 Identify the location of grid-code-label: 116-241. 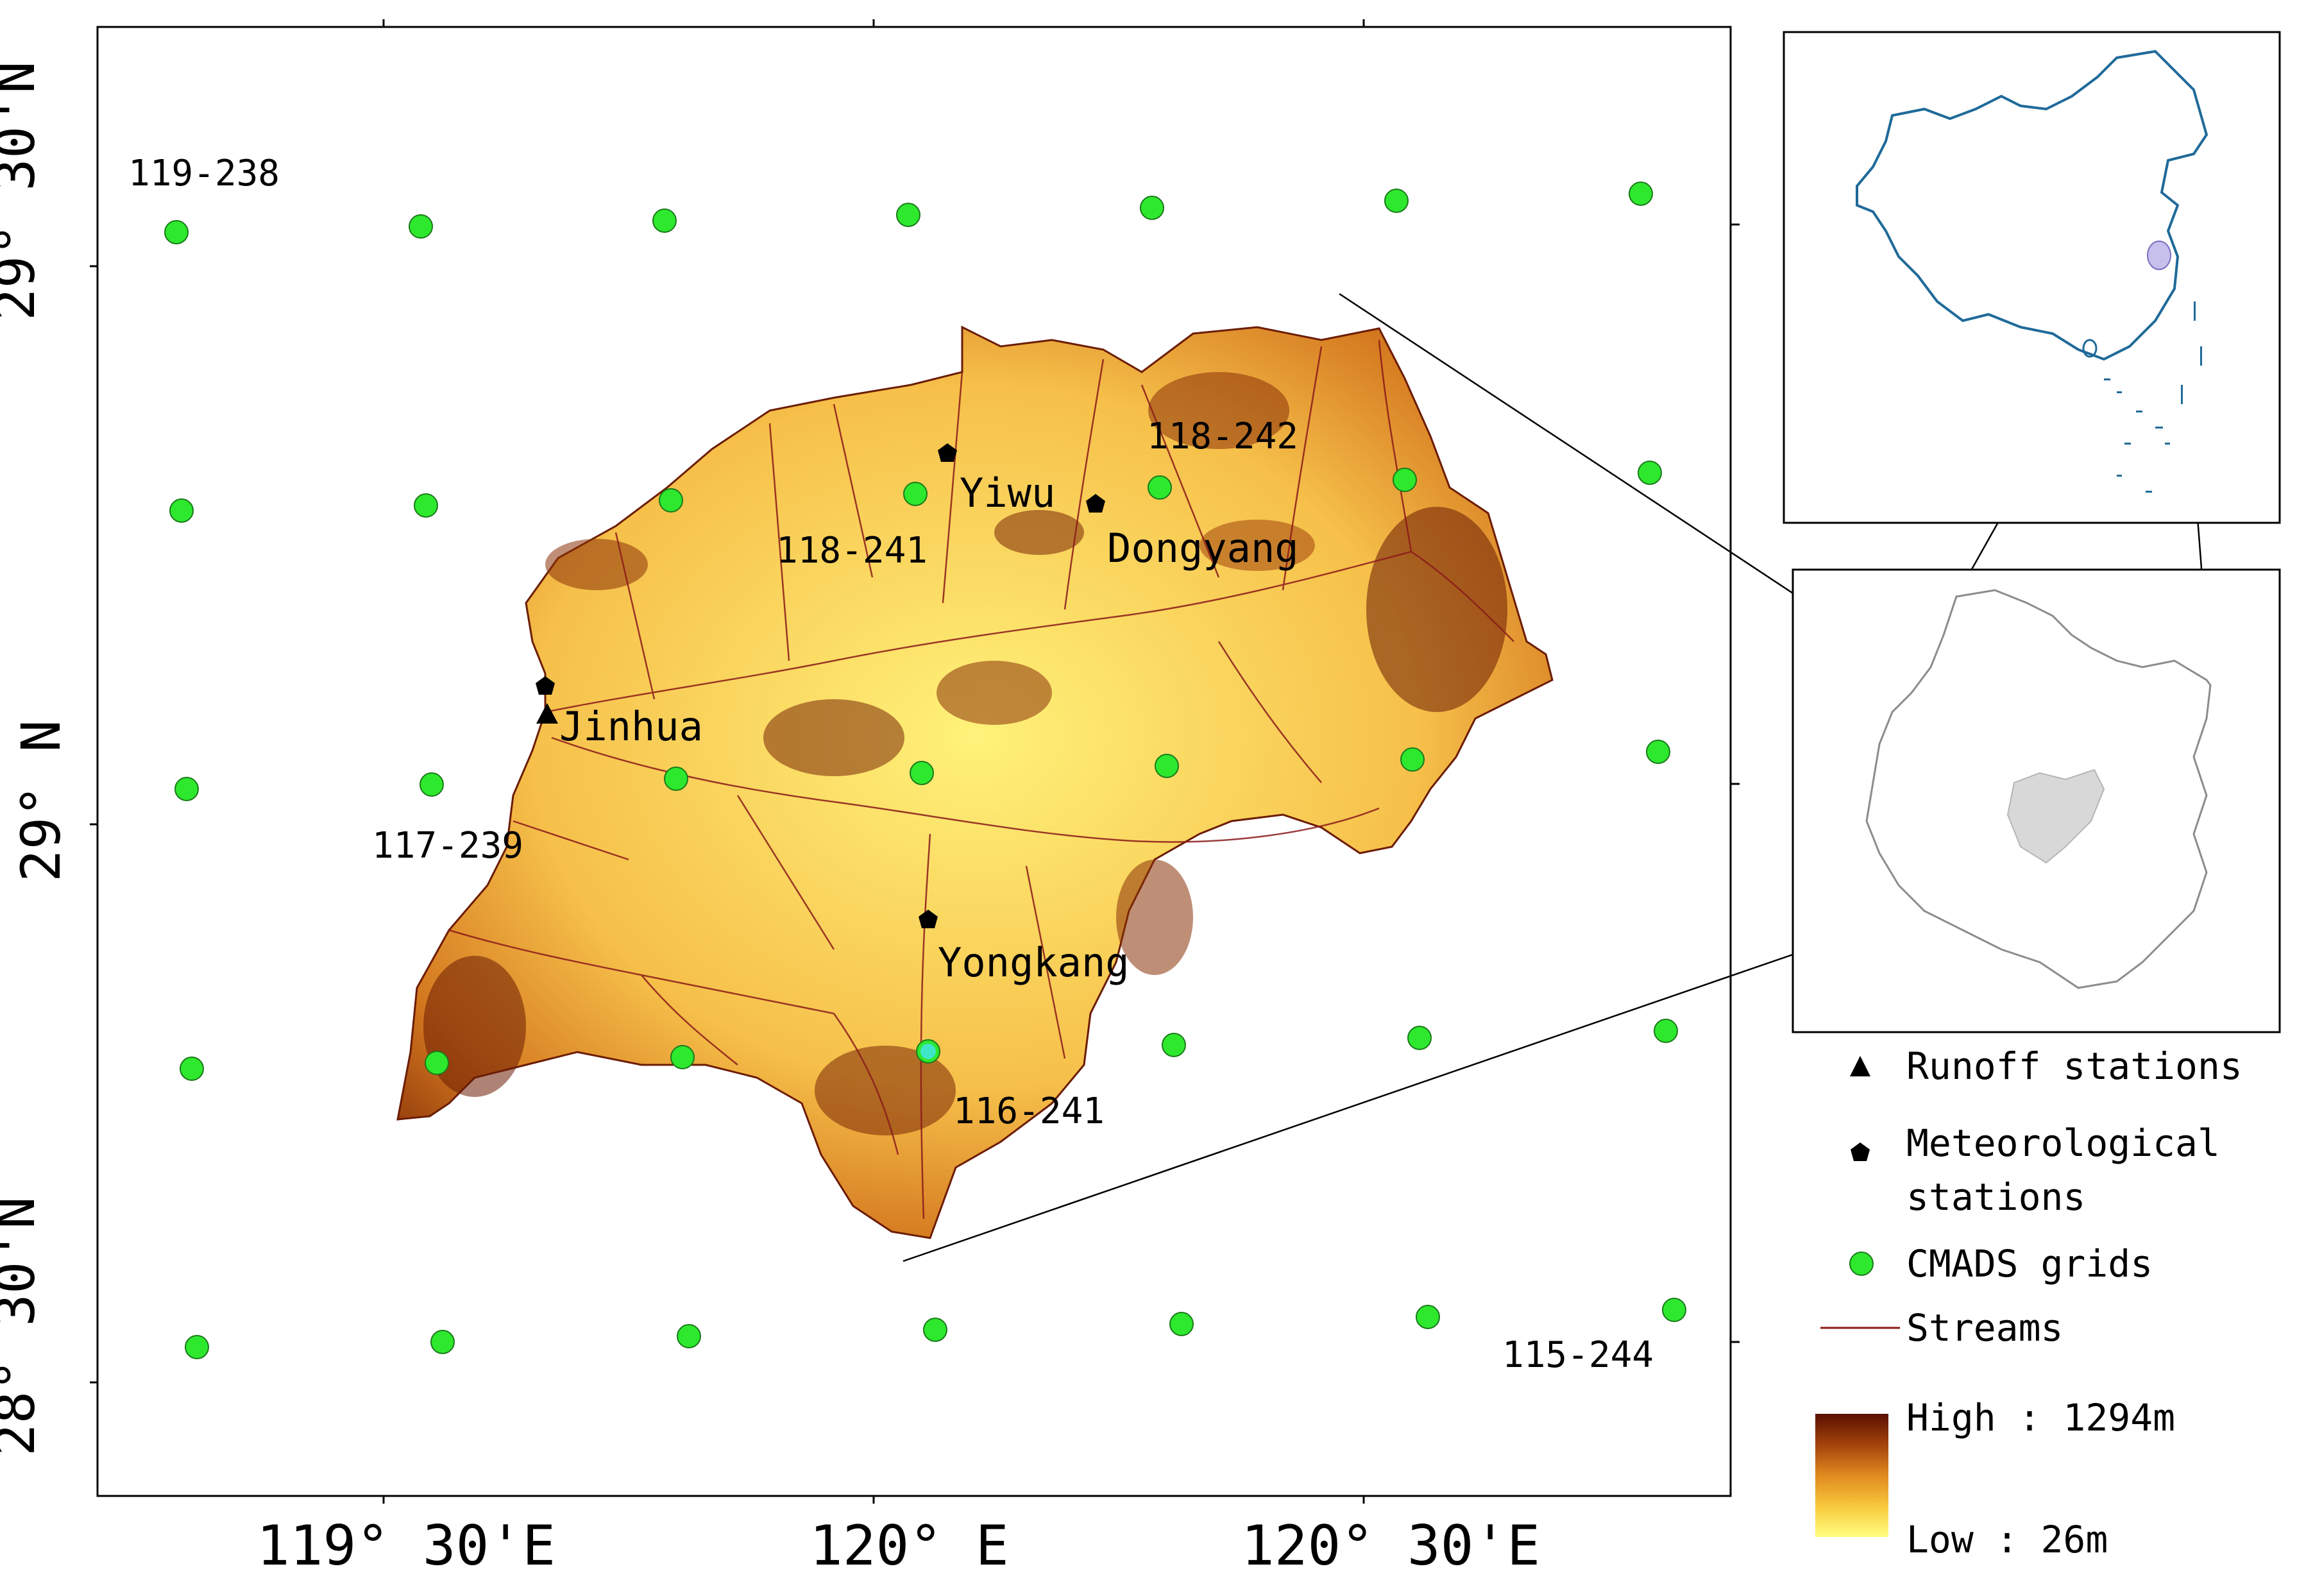
(1029, 1111).